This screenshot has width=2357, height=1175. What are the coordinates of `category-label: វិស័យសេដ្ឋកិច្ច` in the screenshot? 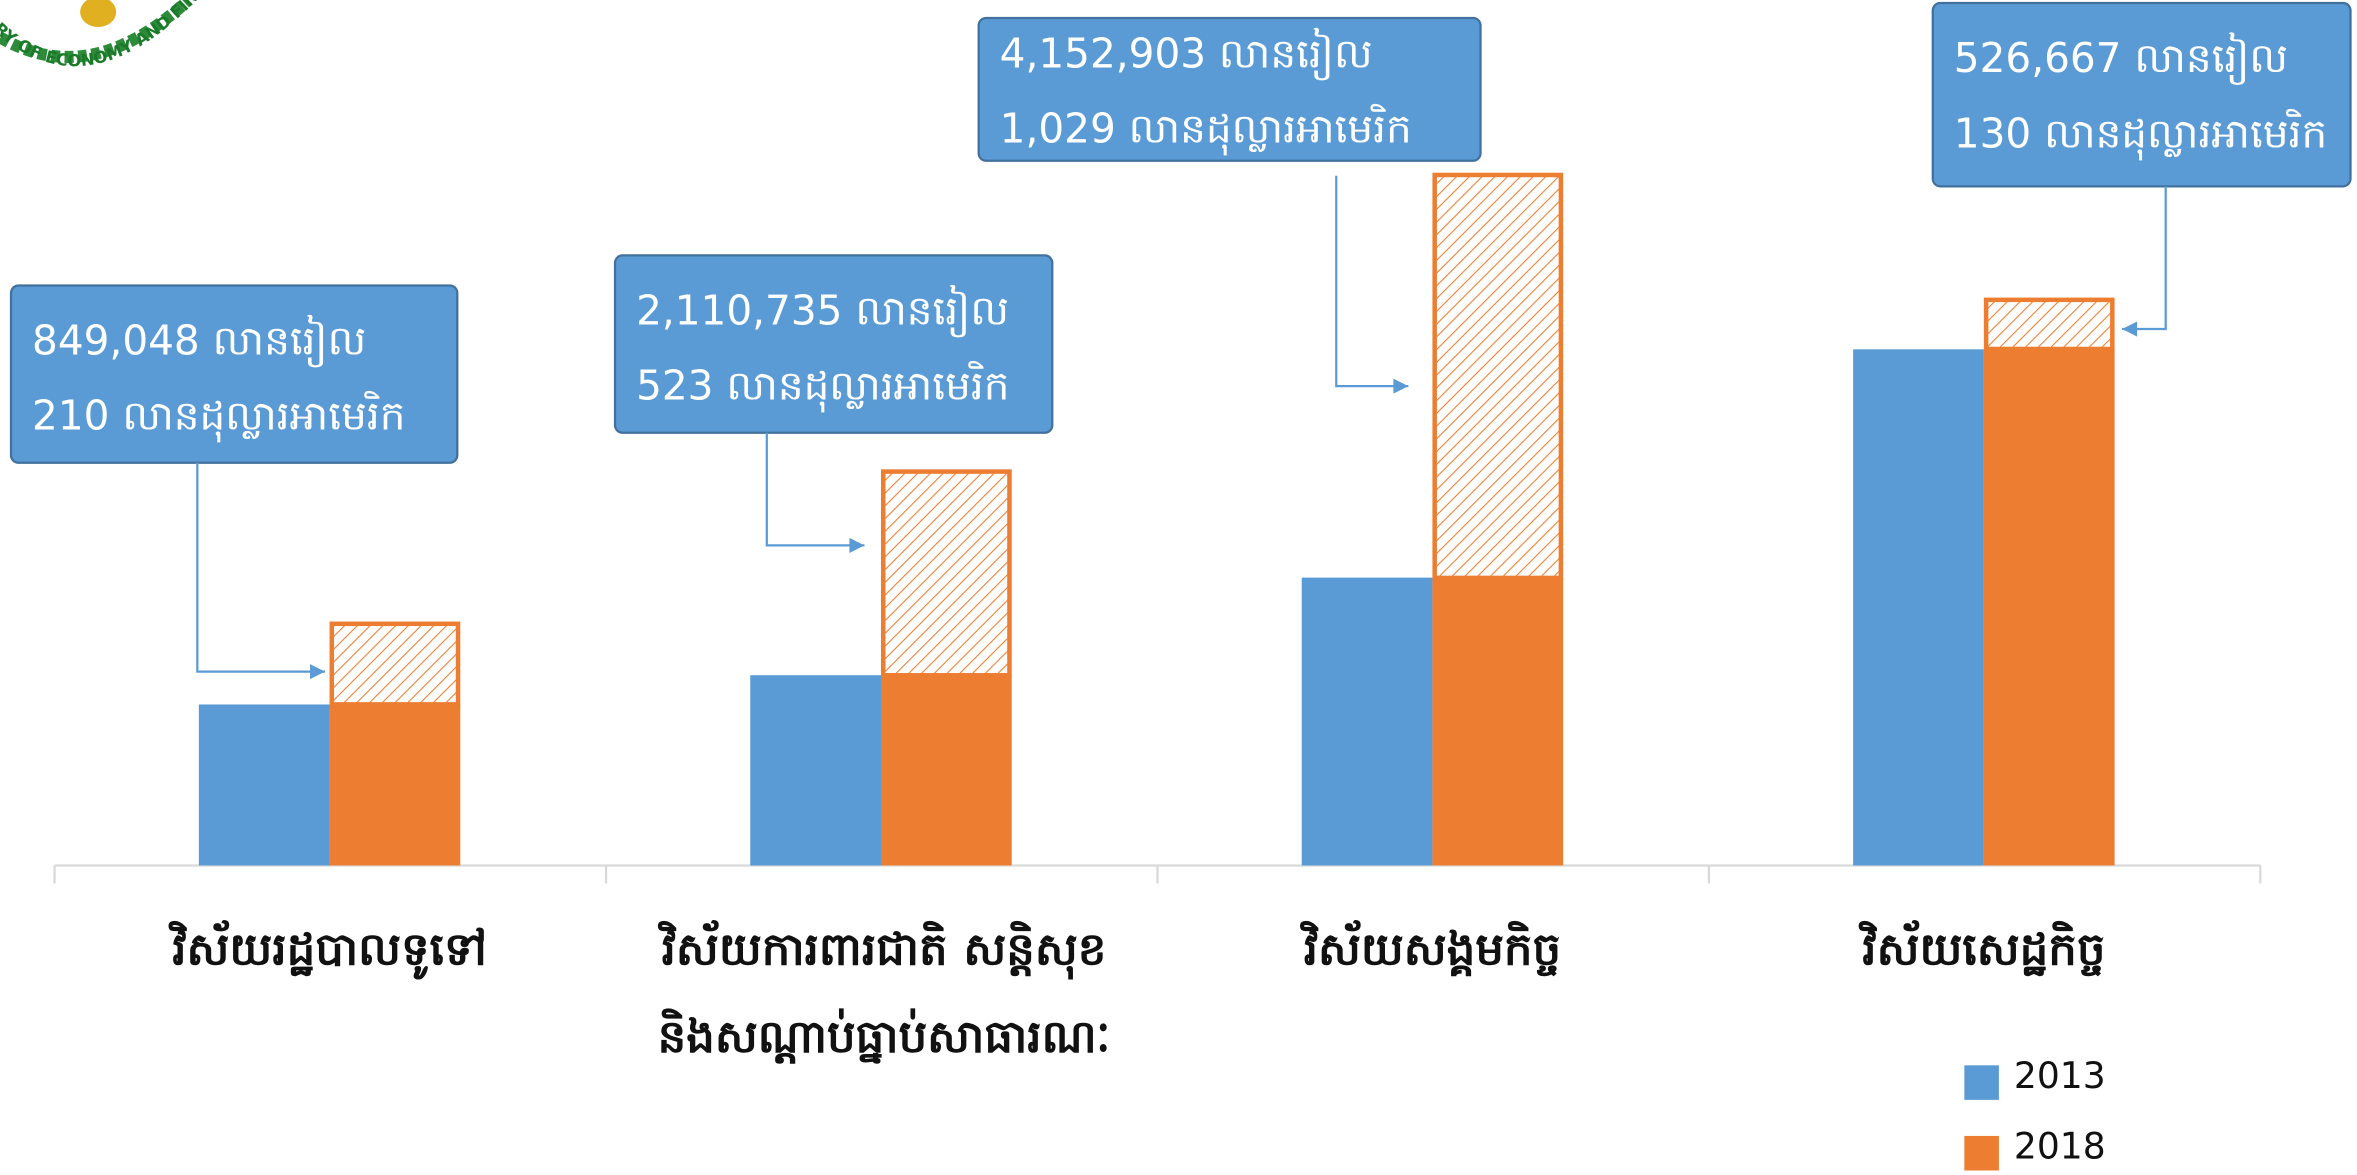 It's located at (1982, 948).